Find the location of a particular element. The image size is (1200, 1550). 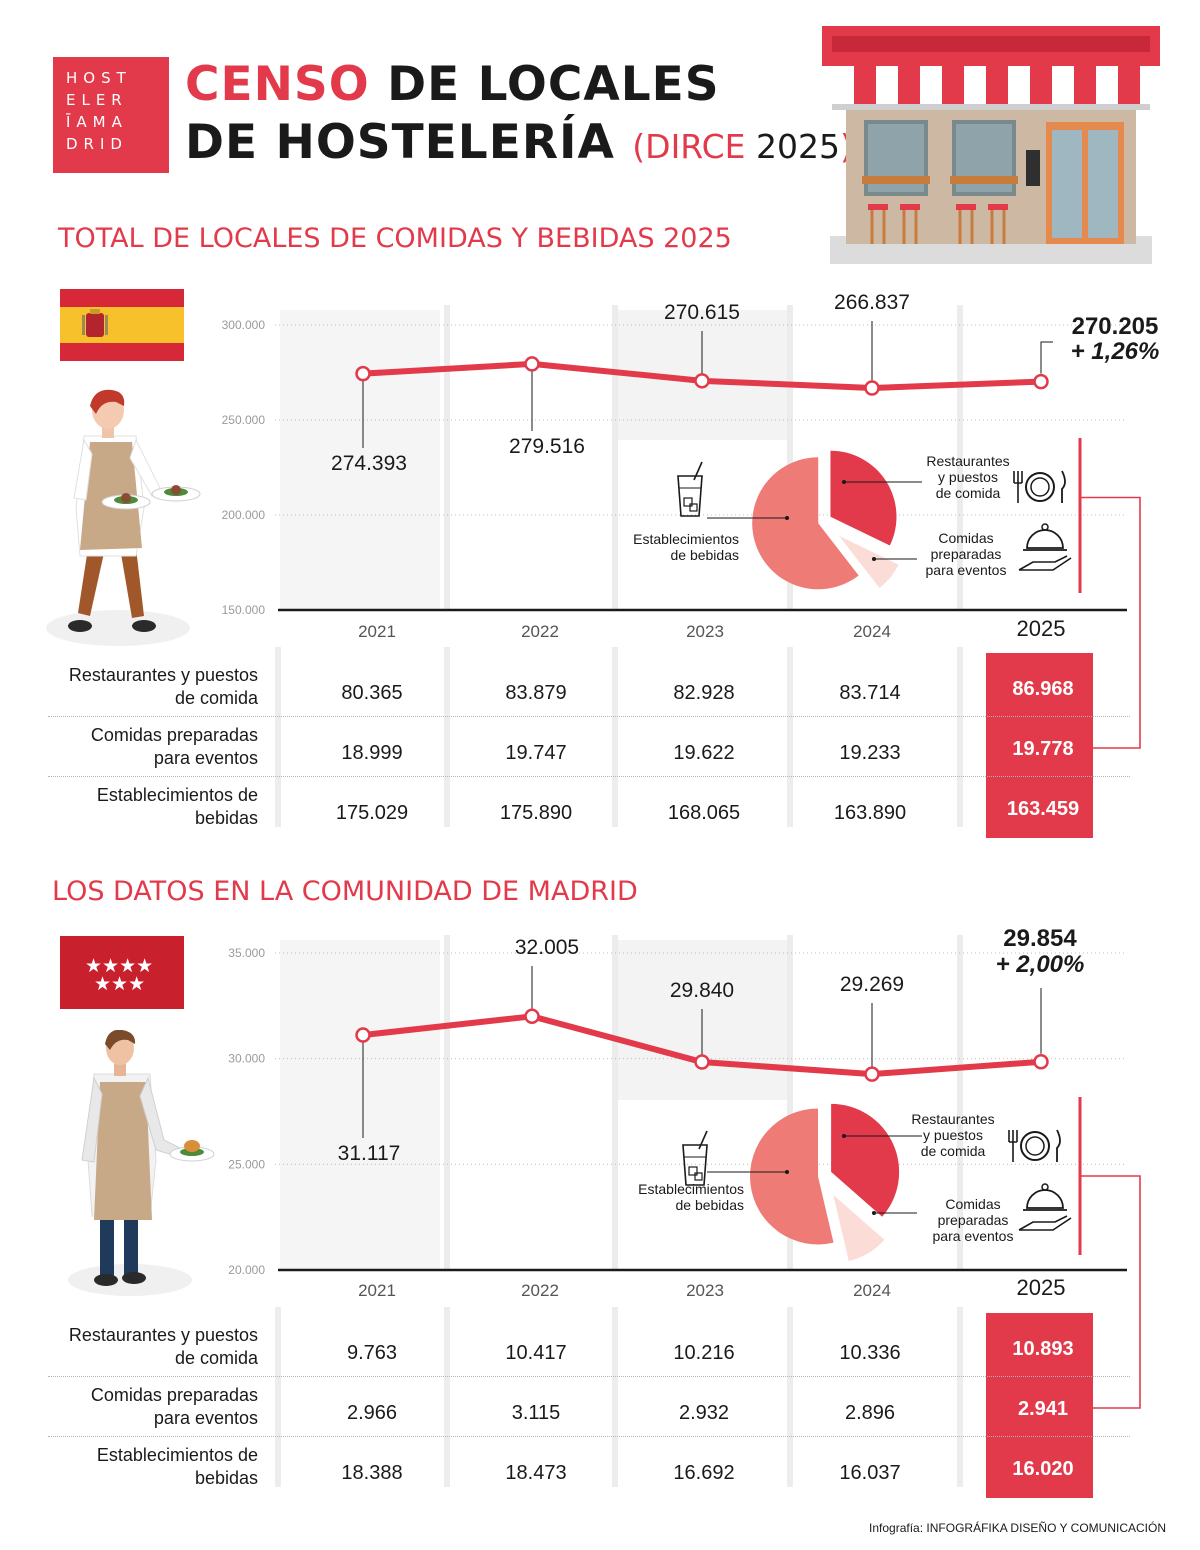

y-tick-label: 150.000 is located at coordinates (244, 610).